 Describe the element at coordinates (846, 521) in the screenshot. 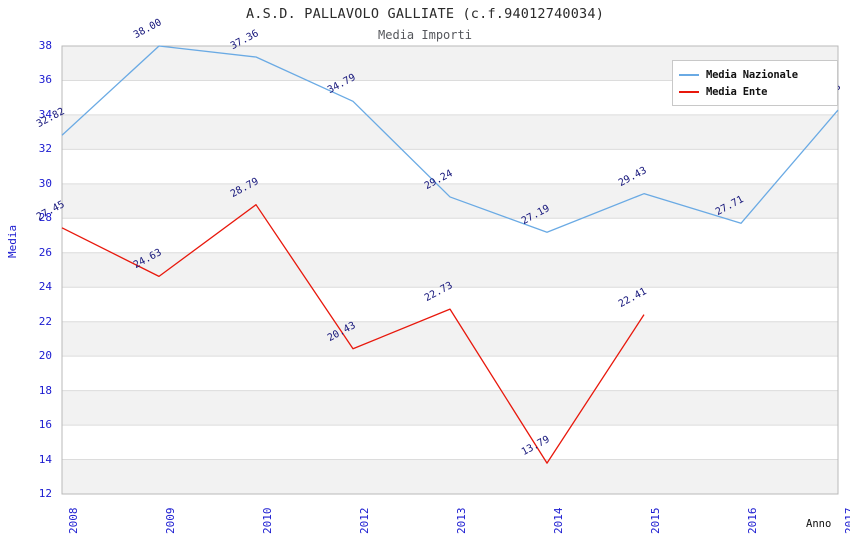

I see `x-tick-label: 2017` at that location.